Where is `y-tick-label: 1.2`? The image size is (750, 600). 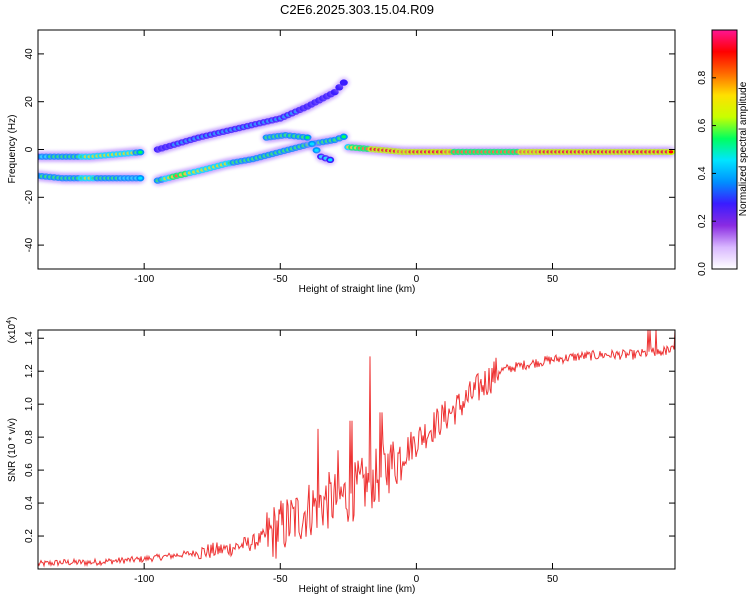
y-tick-label: 1.2 is located at coordinates (29, 371).